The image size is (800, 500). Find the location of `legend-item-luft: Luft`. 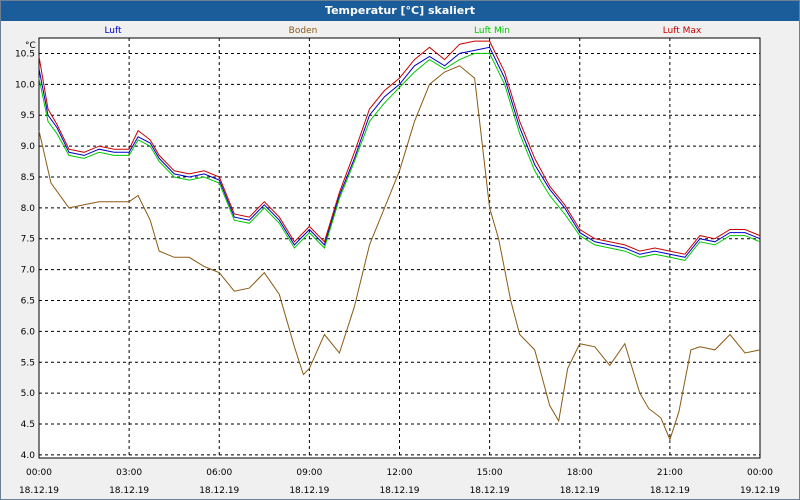

legend-item-luft: Luft is located at coordinates (113, 31).